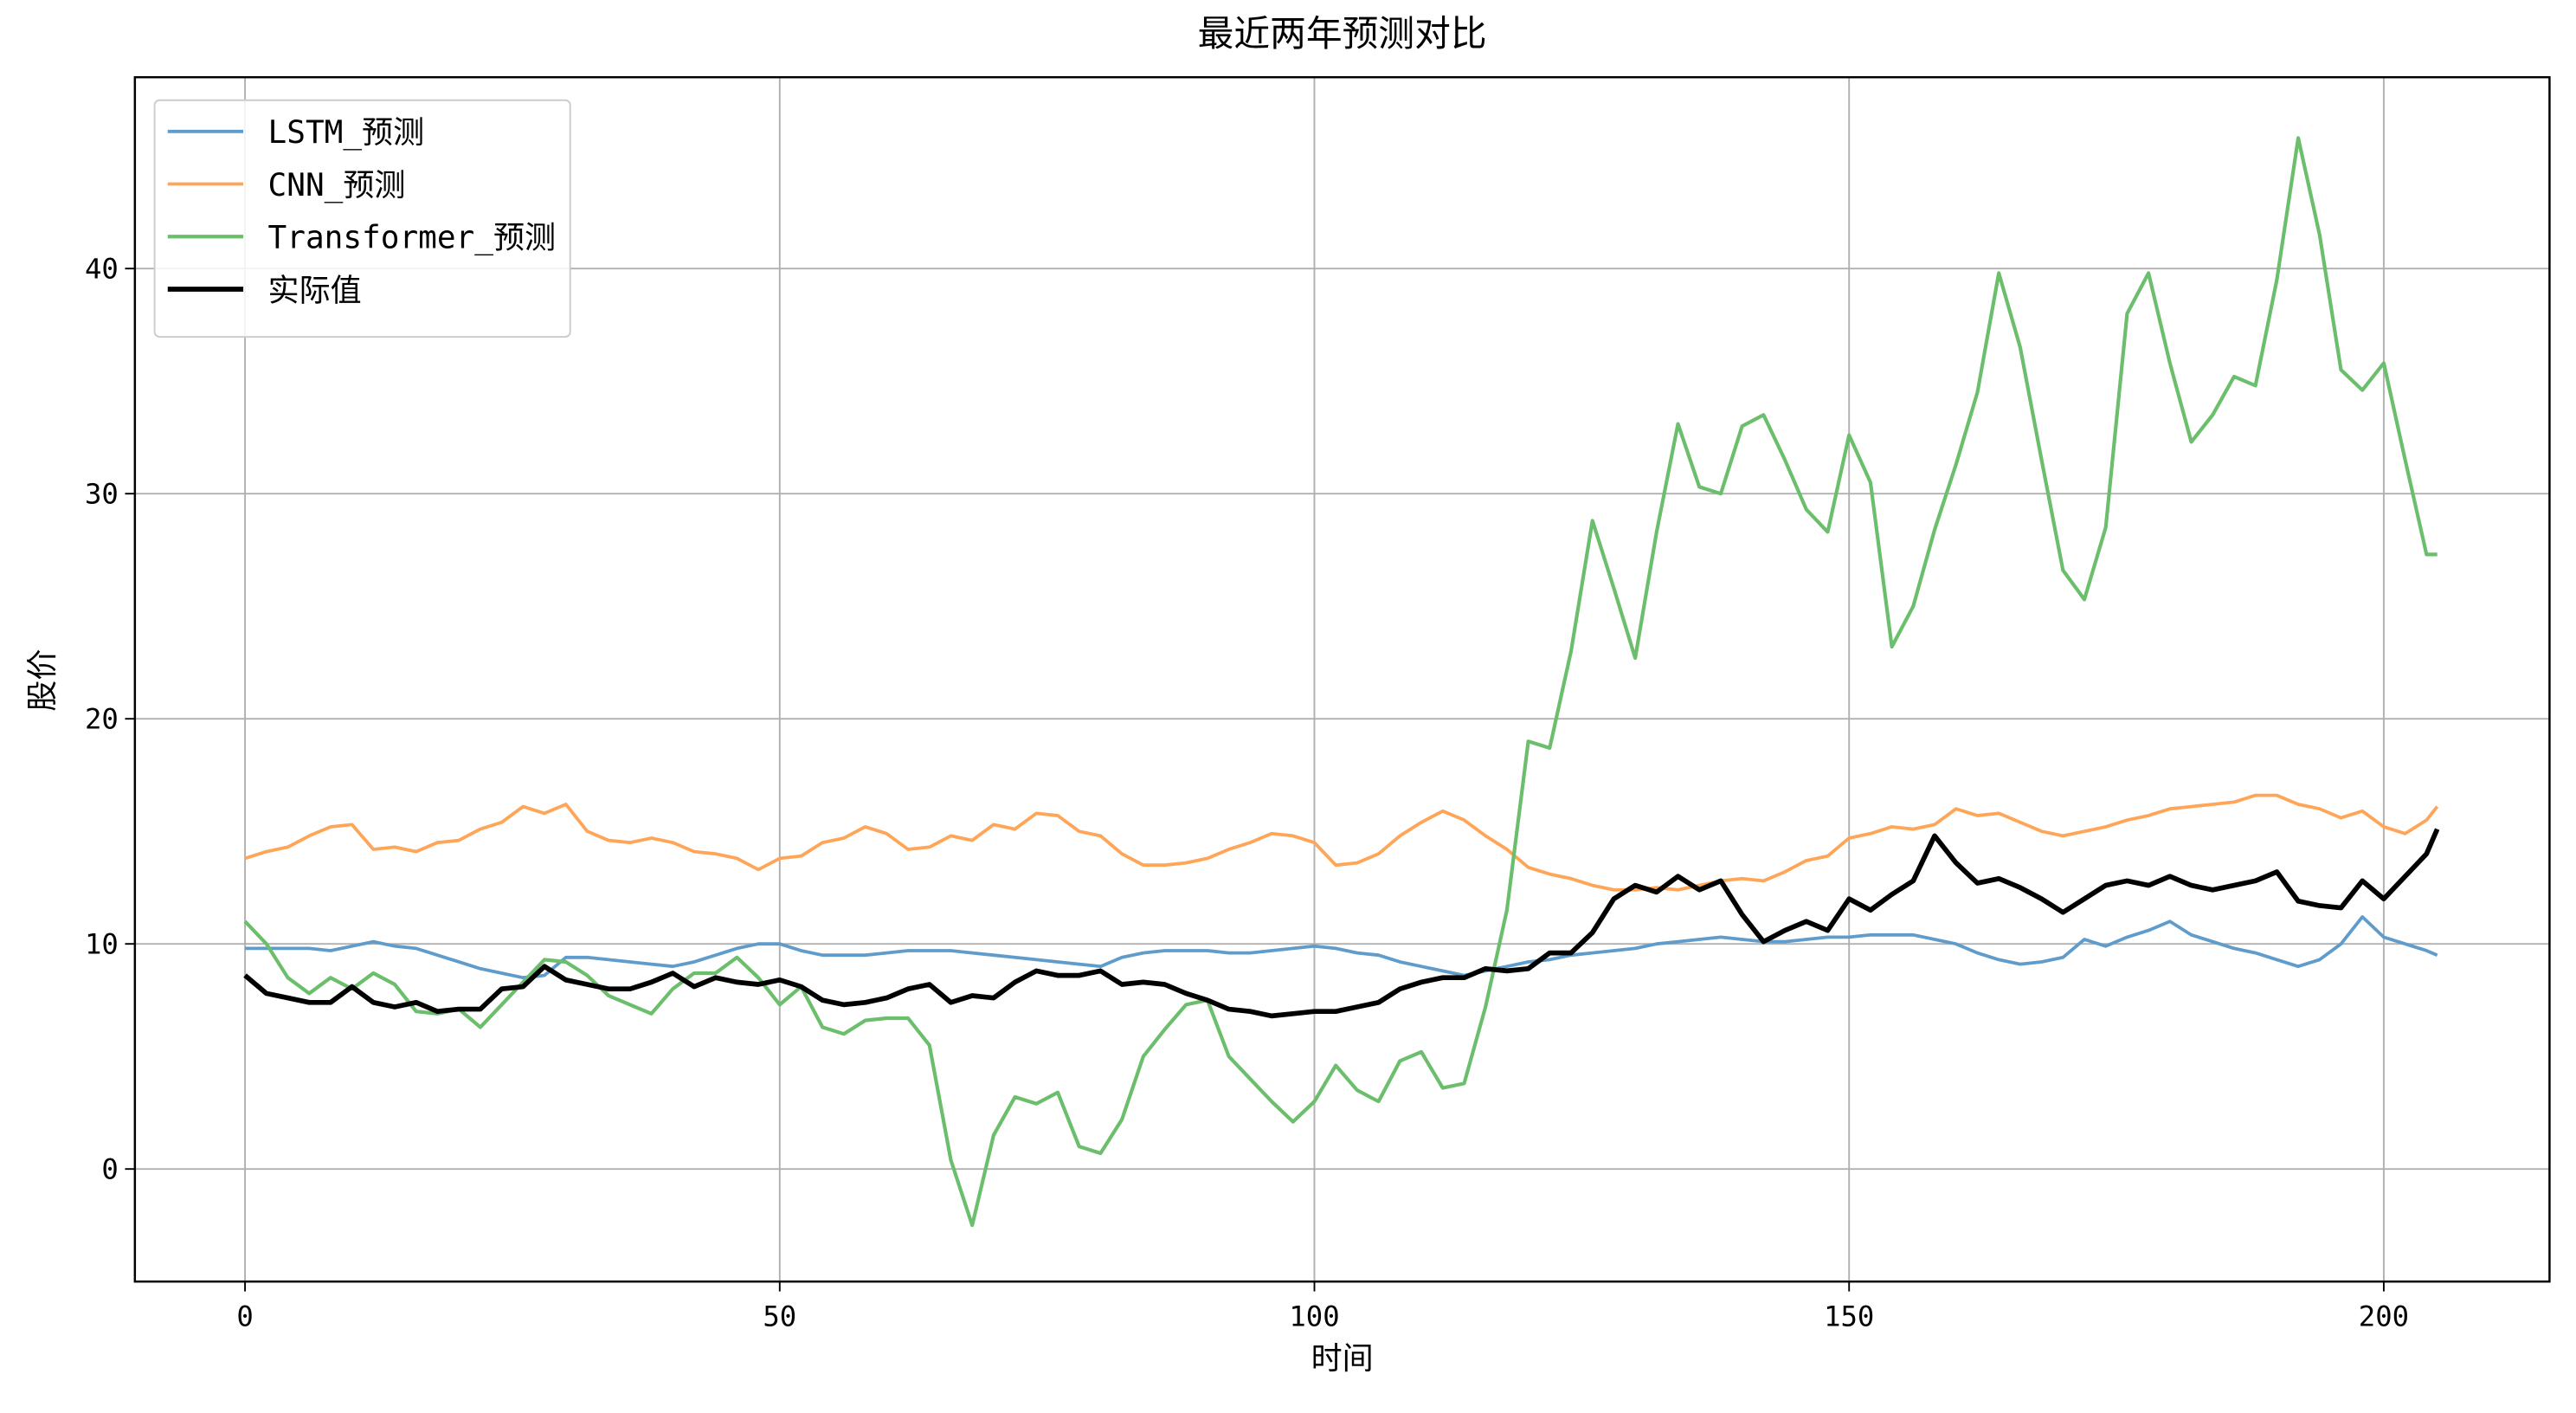 This screenshot has width=2576, height=1413. What do you see at coordinates (2384, 1316) in the screenshot?
I see `x-tick-label: 200` at bounding box center [2384, 1316].